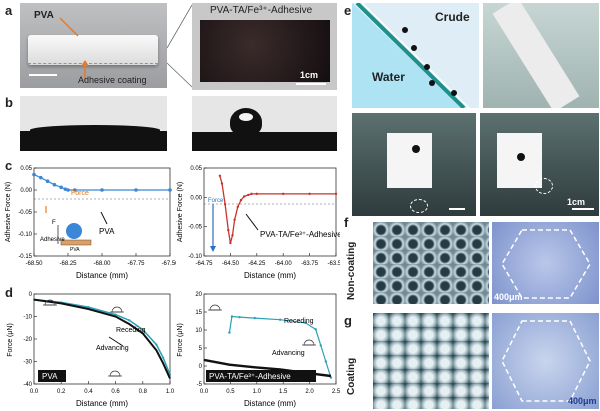 This screenshot has width=600, height=411. What do you see at coordinates (521, 157) in the screenshot?
I see `oil-droplet` at bounding box center [521, 157].